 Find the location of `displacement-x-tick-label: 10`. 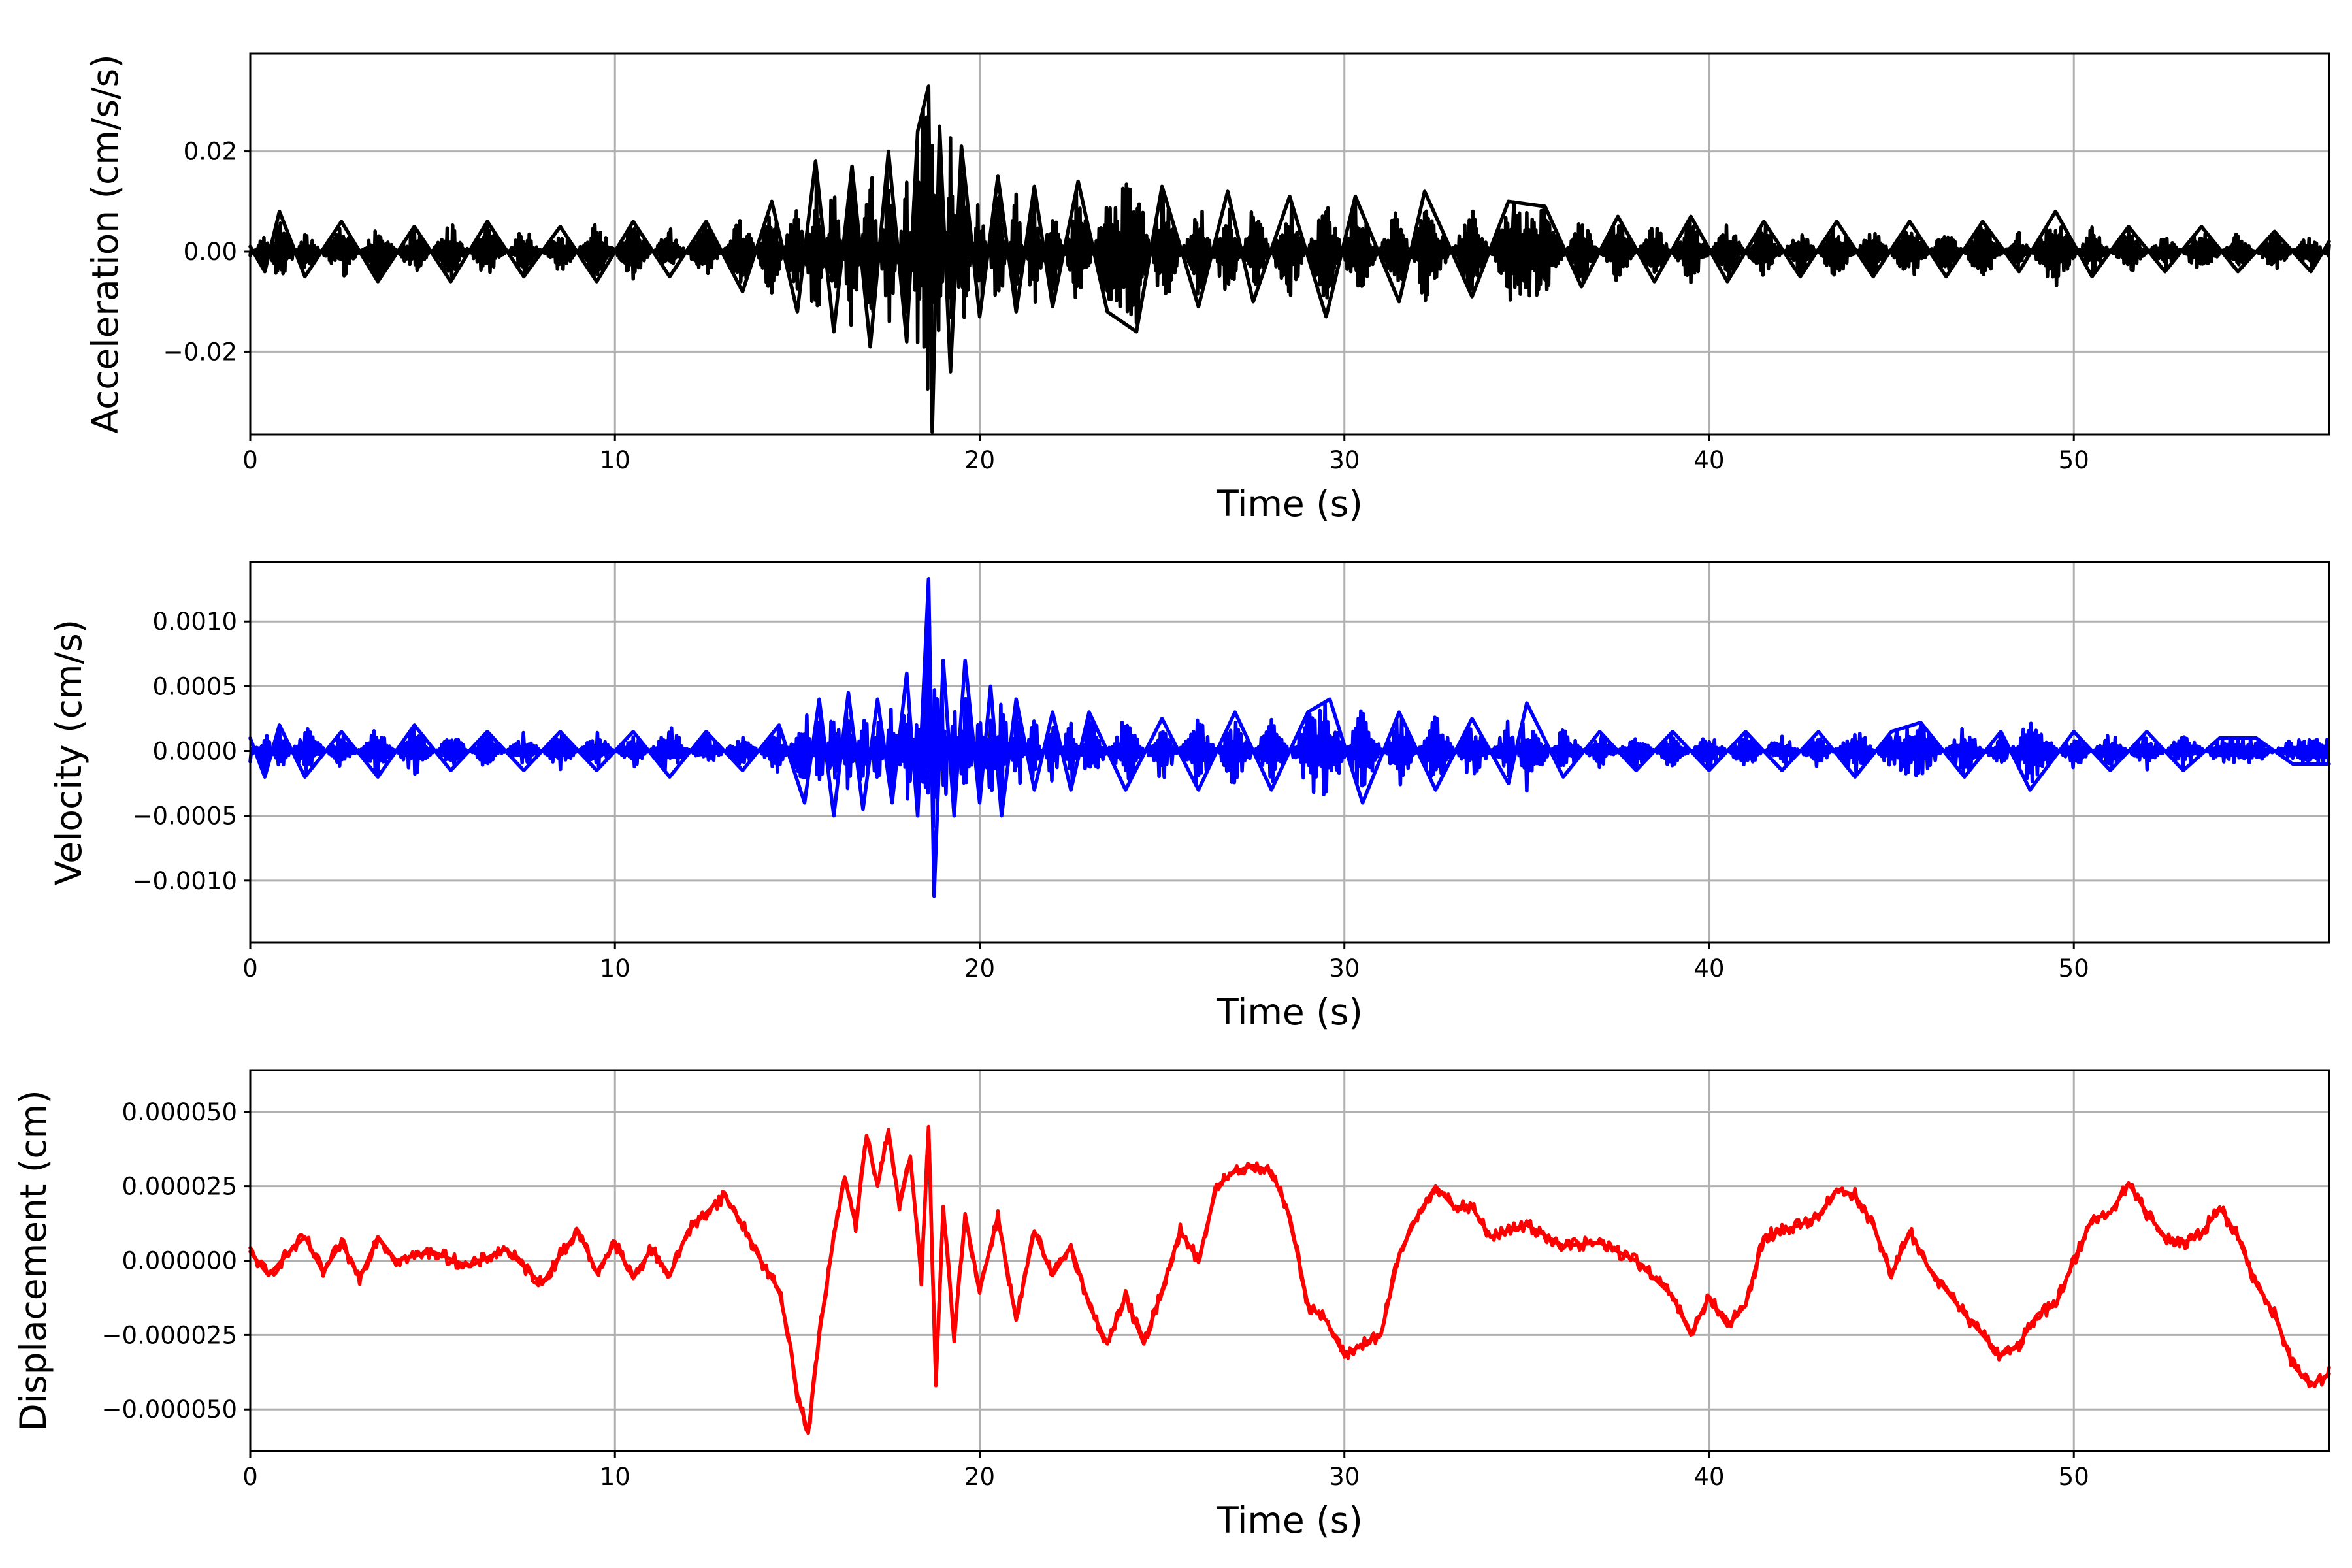

displacement-x-tick-label: 10 is located at coordinates (615, 1477).